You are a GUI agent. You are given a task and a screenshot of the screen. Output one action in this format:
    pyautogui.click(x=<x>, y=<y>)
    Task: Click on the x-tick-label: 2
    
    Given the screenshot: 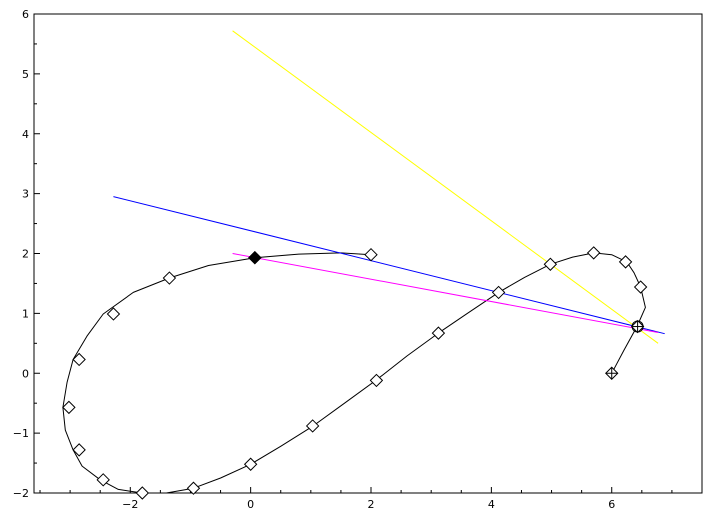 What is the action you would take?
    pyautogui.click(x=371, y=504)
    